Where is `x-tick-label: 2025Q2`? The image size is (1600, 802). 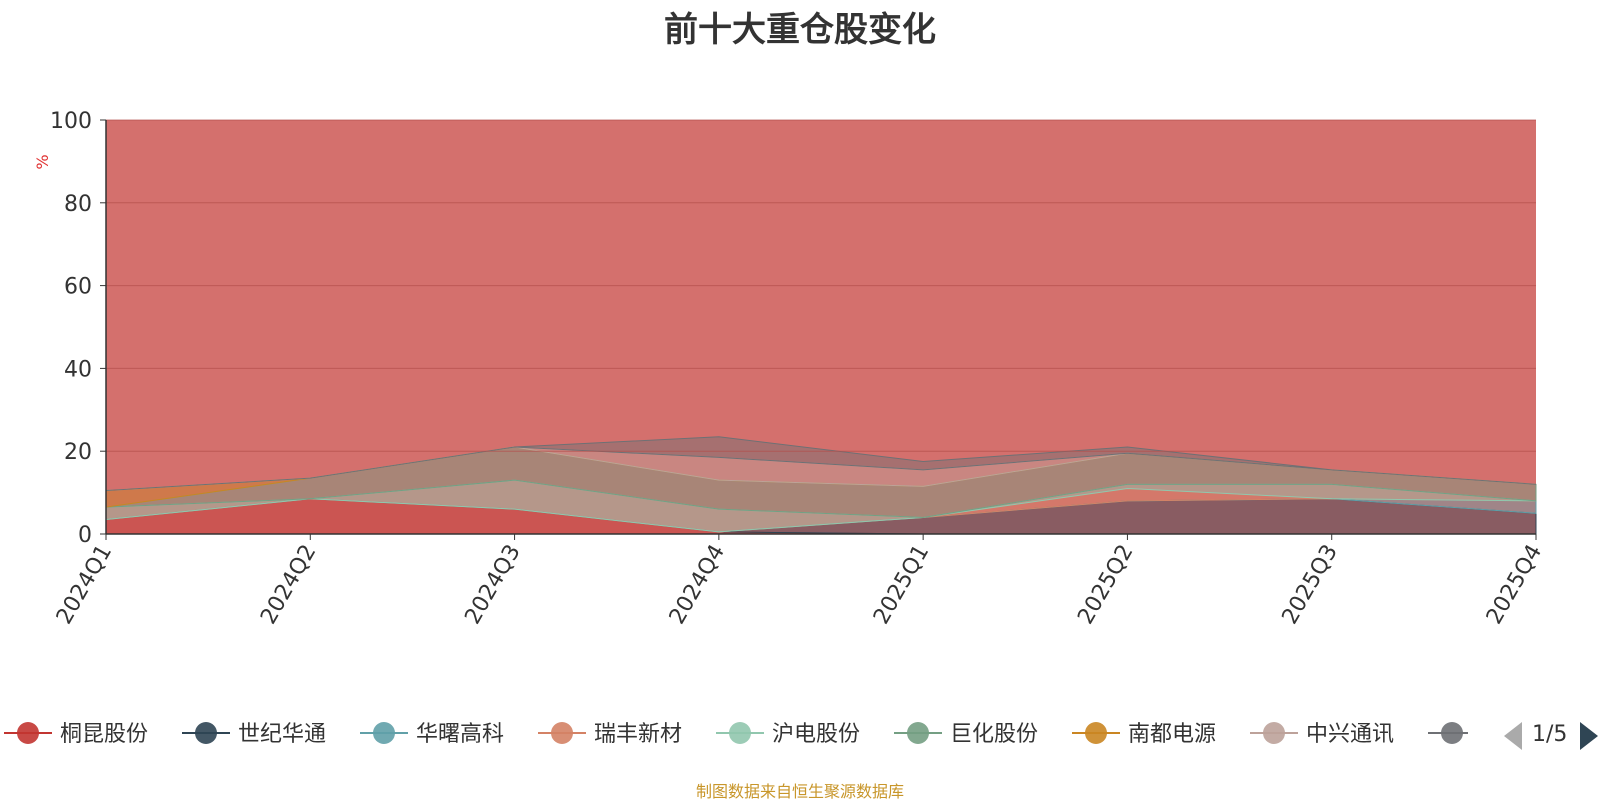
x-tick-label: 2025Q2 is located at coordinates (1105, 585).